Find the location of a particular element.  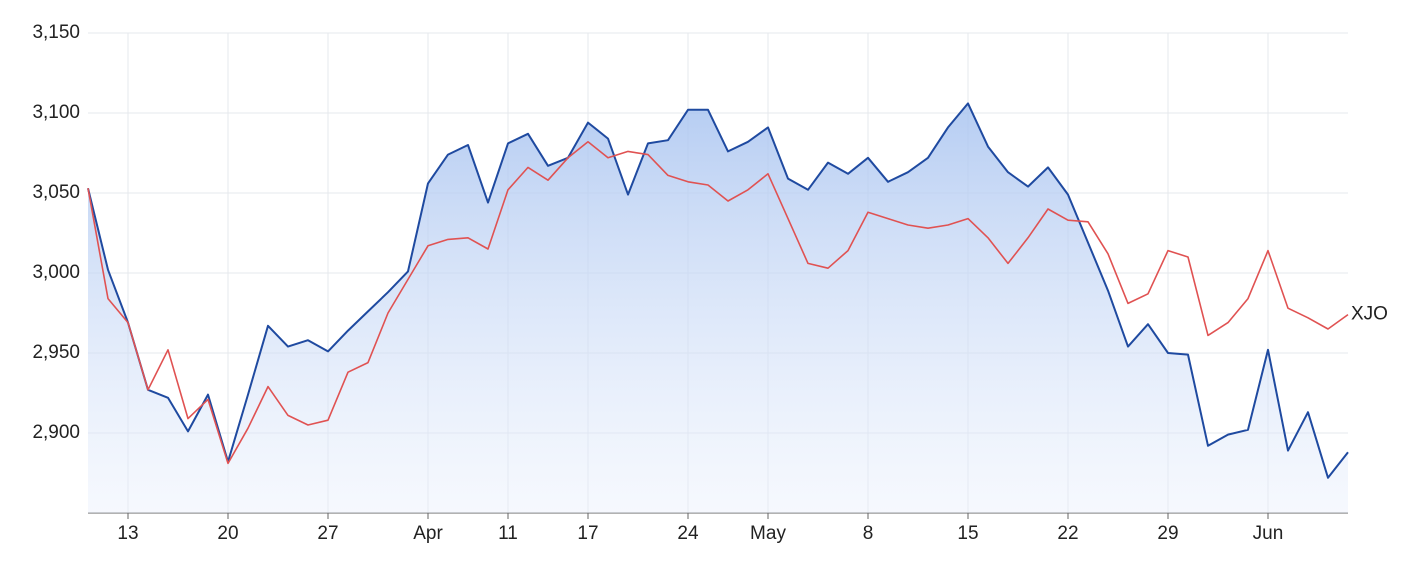

x-tick-label: 15 is located at coordinates (967, 533).